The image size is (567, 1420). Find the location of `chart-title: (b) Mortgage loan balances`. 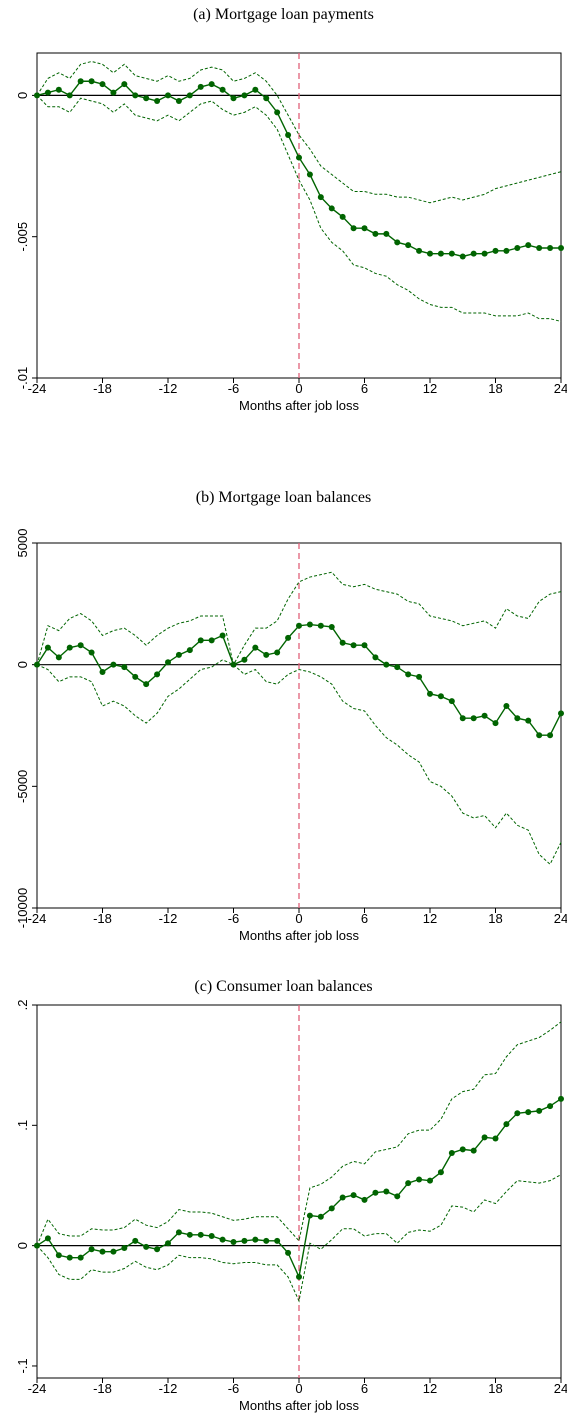

chart-title: (b) Mortgage loan balances is located at coordinates (283, 497).